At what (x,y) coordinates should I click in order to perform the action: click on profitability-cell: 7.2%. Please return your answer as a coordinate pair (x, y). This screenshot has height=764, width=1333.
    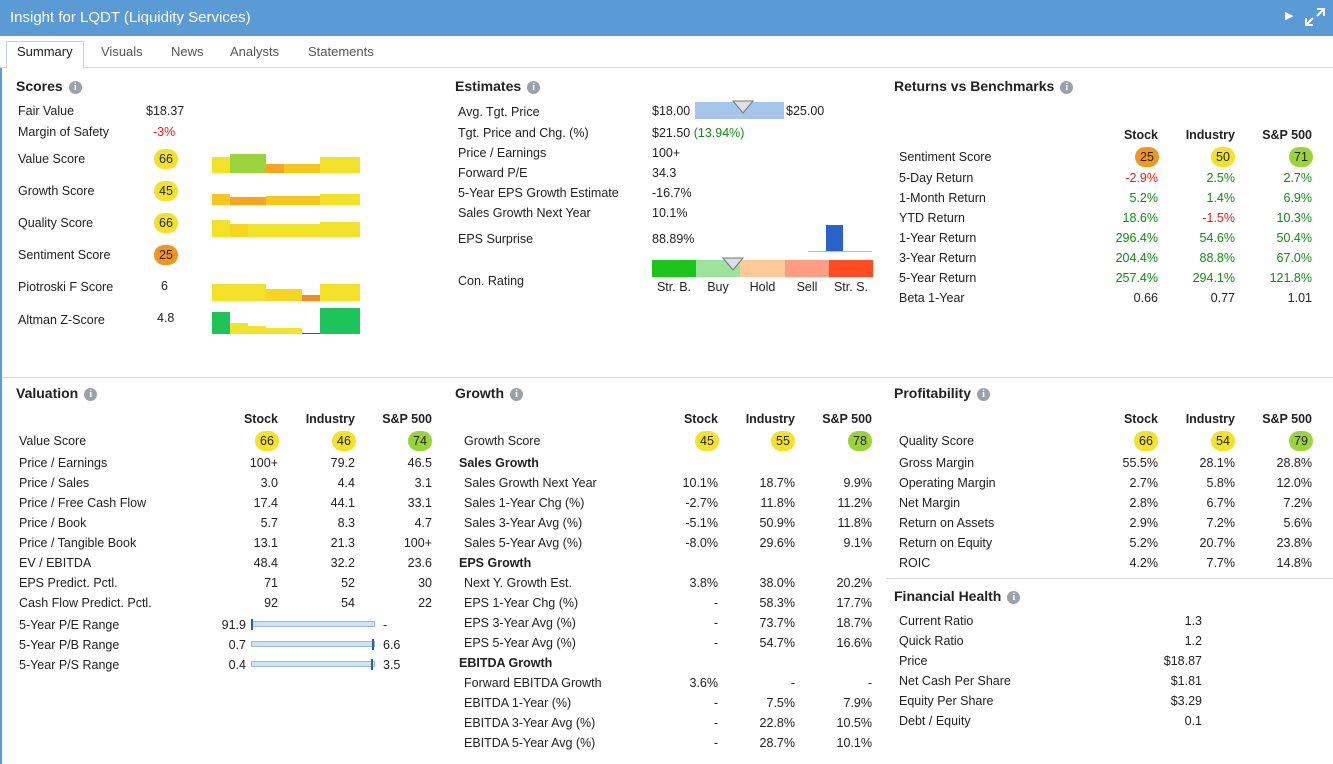
    Looking at the image, I should click on (1221, 523).